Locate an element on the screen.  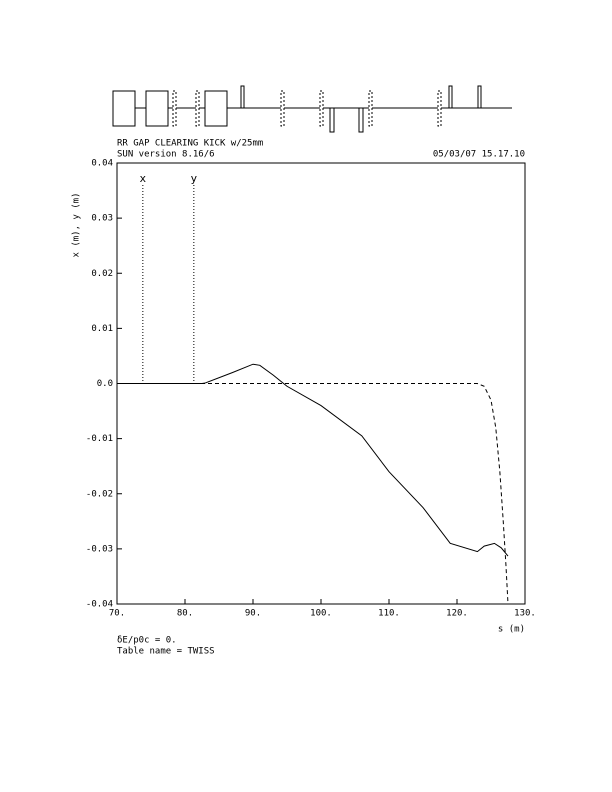
quads is located at coordinates (307, 108).